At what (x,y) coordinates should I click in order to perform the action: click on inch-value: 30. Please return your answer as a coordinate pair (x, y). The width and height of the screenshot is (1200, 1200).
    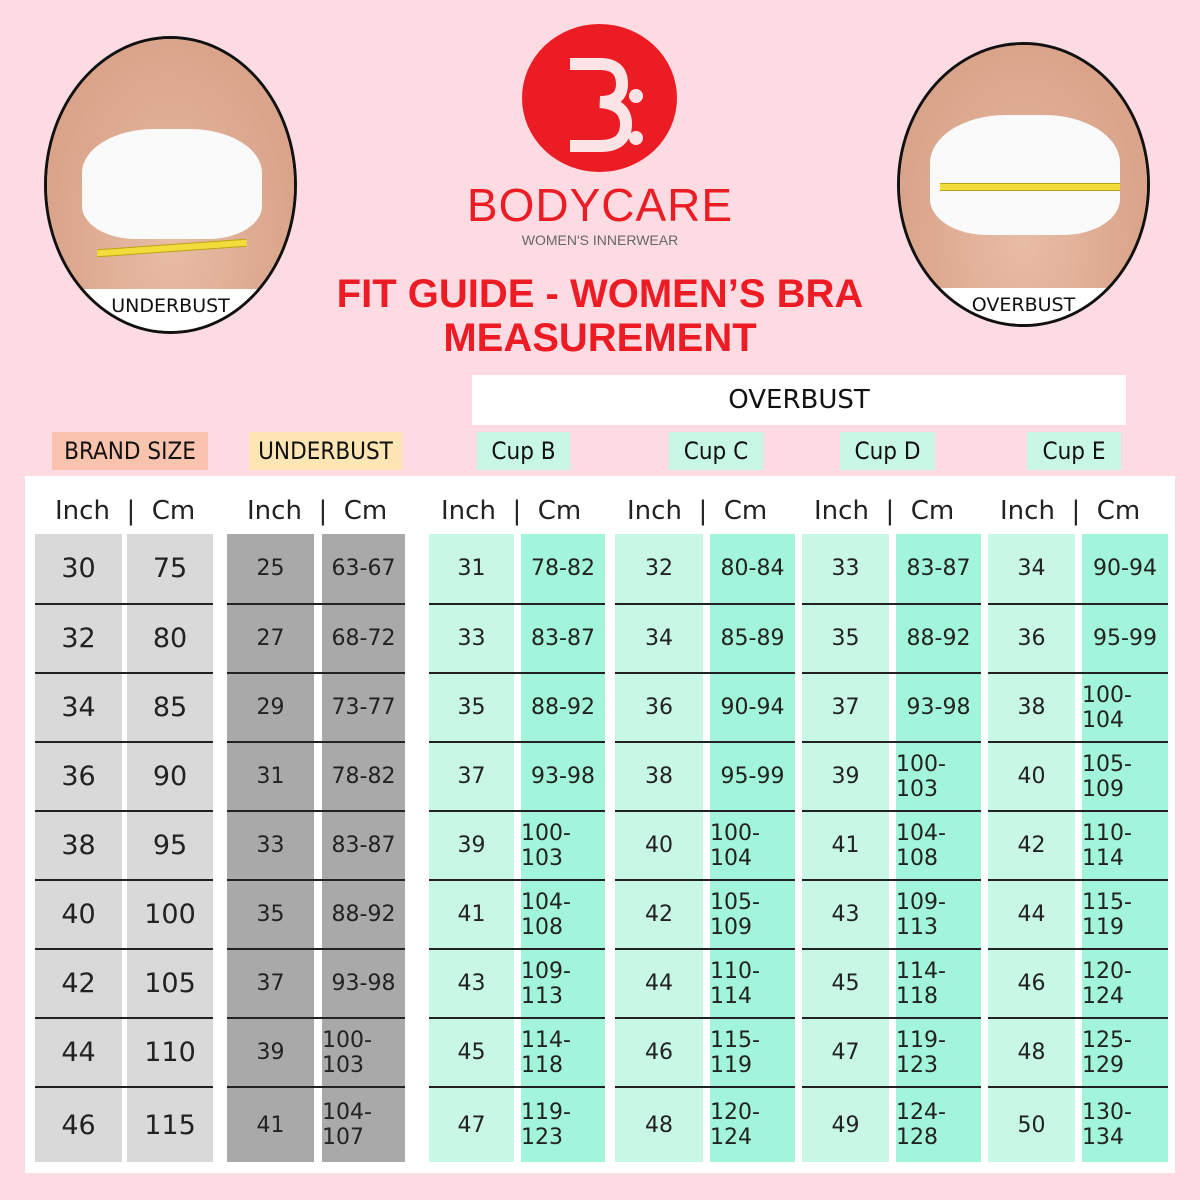
    Looking at the image, I should click on (78, 568).